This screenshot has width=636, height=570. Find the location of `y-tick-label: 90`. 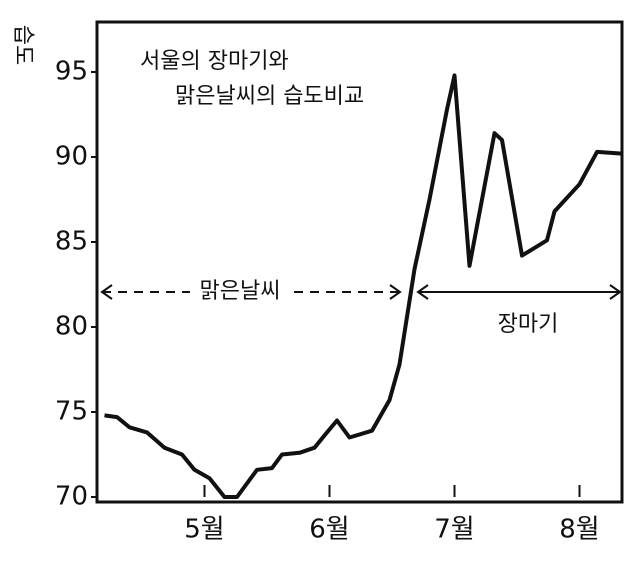

y-tick-label: 90 is located at coordinates (71, 157).